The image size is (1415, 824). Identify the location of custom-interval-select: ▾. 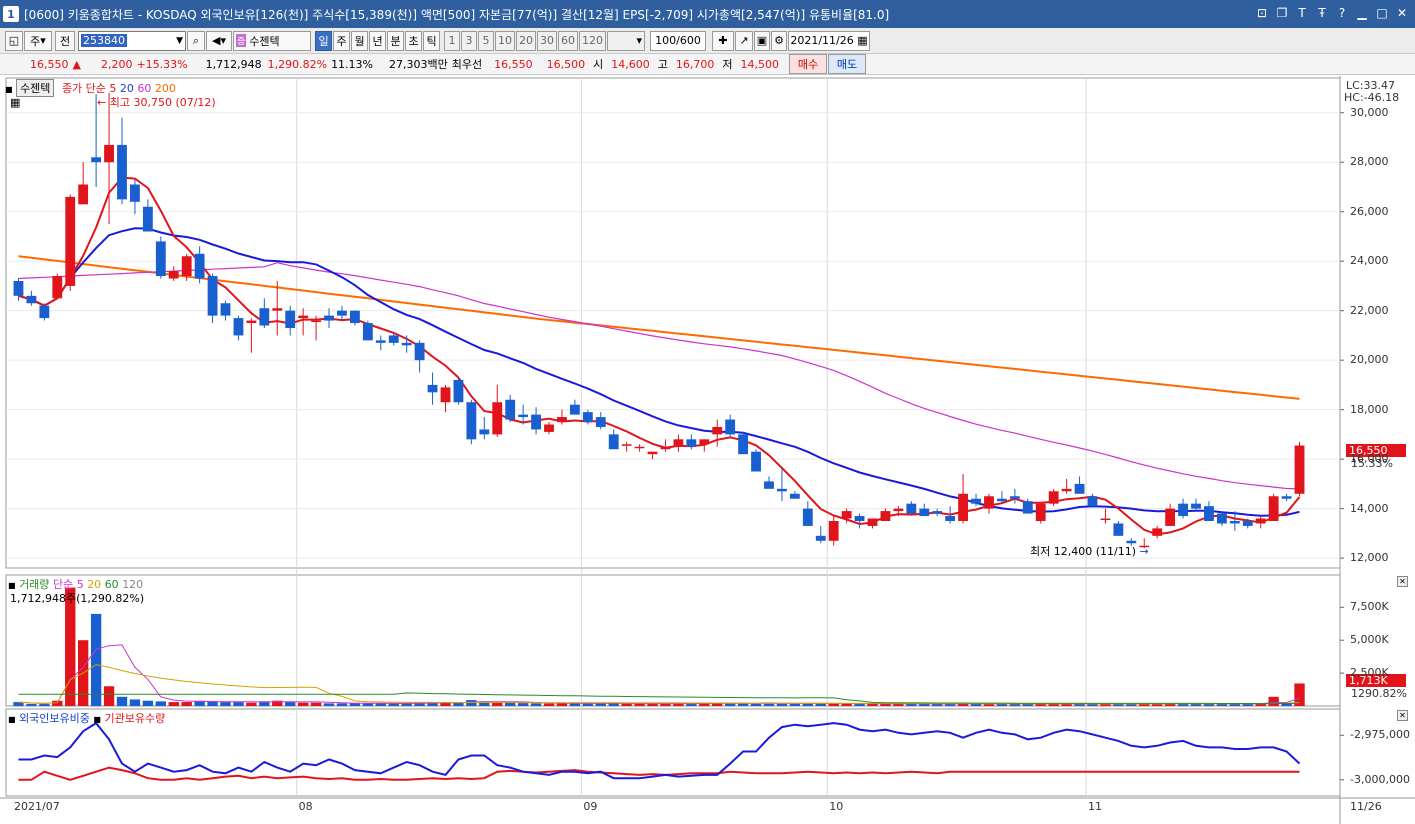
(626, 40).